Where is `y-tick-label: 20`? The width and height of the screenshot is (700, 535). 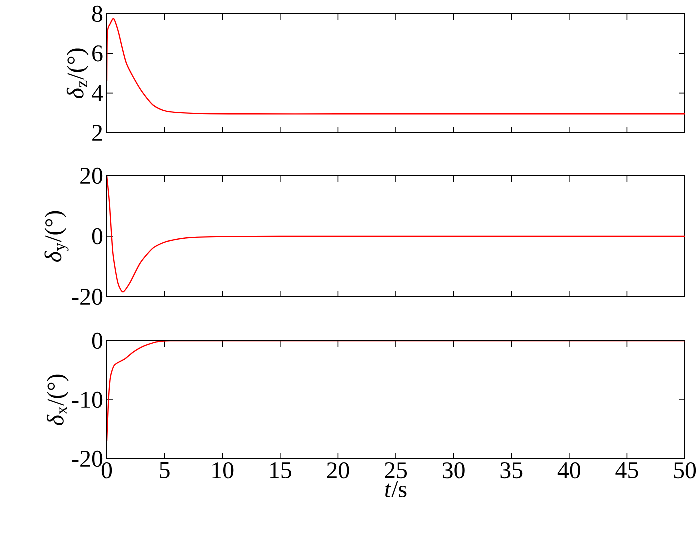
y-tick-label: 20 is located at coordinates (91, 176).